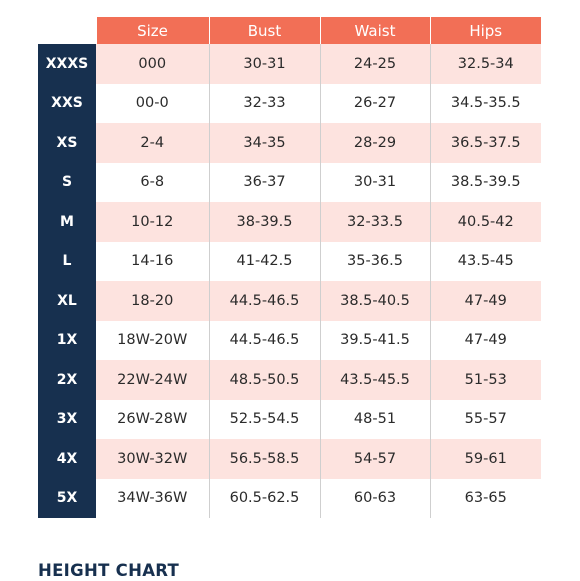 The image size is (580, 581). I want to click on bust-cell: 52.5-54.5, so click(264, 419).